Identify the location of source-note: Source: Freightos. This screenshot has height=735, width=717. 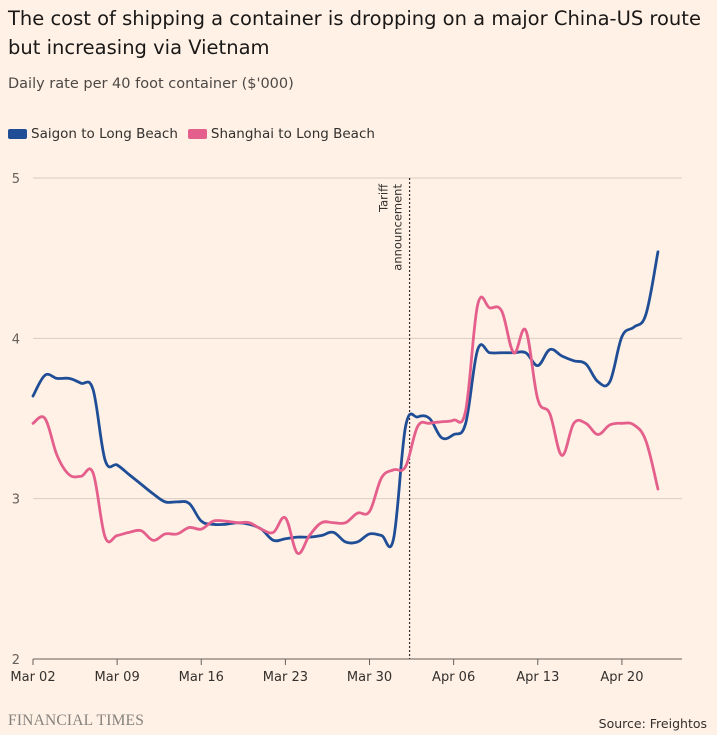
(652, 723).